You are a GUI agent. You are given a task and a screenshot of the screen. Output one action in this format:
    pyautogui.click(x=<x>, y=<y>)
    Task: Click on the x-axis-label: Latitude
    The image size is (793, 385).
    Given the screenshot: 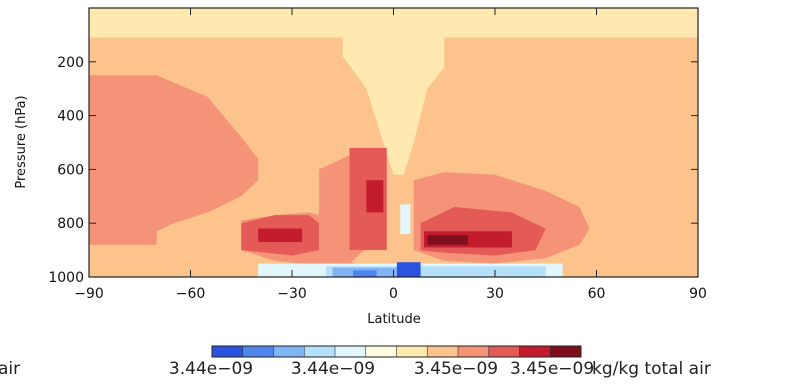 What is the action you would take?
    pyautogui.click(x=394, y=319)
    